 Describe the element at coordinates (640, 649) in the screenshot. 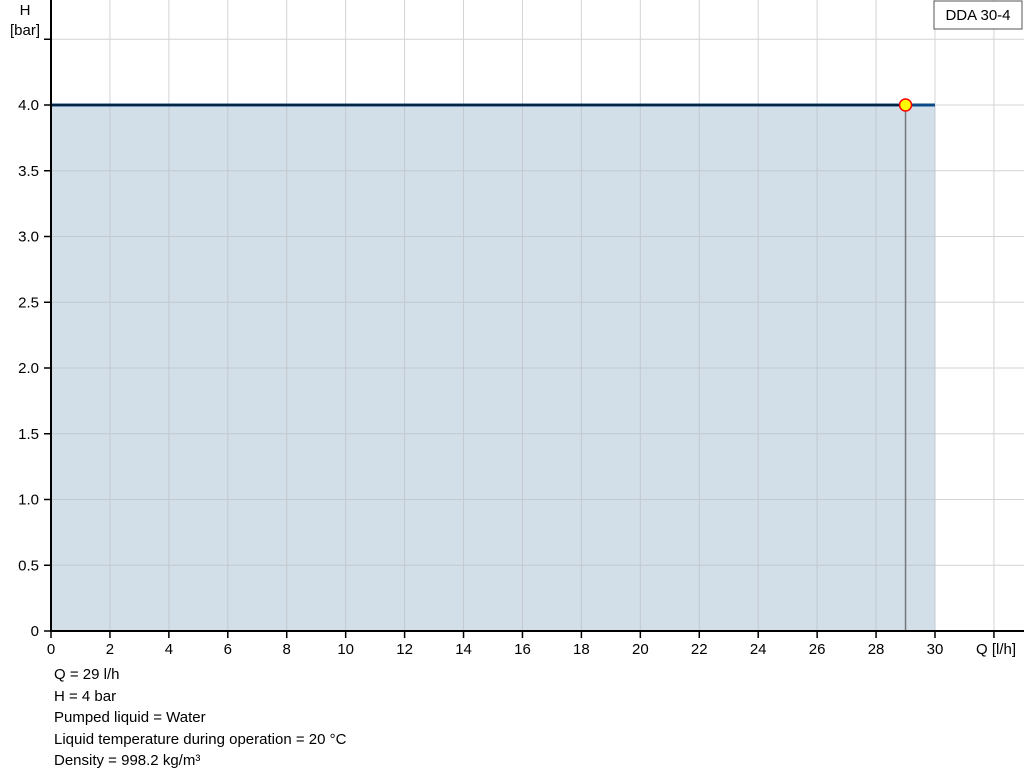

I see `x-tick-label: 20` at that location.